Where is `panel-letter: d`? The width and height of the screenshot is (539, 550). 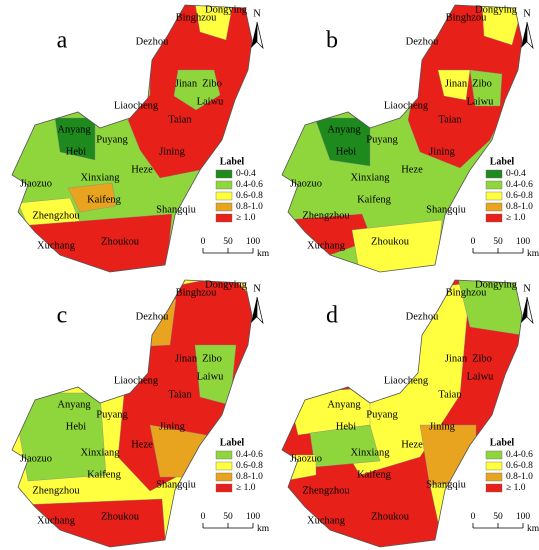 panel-letter: d is located at coordinates (332, 316).